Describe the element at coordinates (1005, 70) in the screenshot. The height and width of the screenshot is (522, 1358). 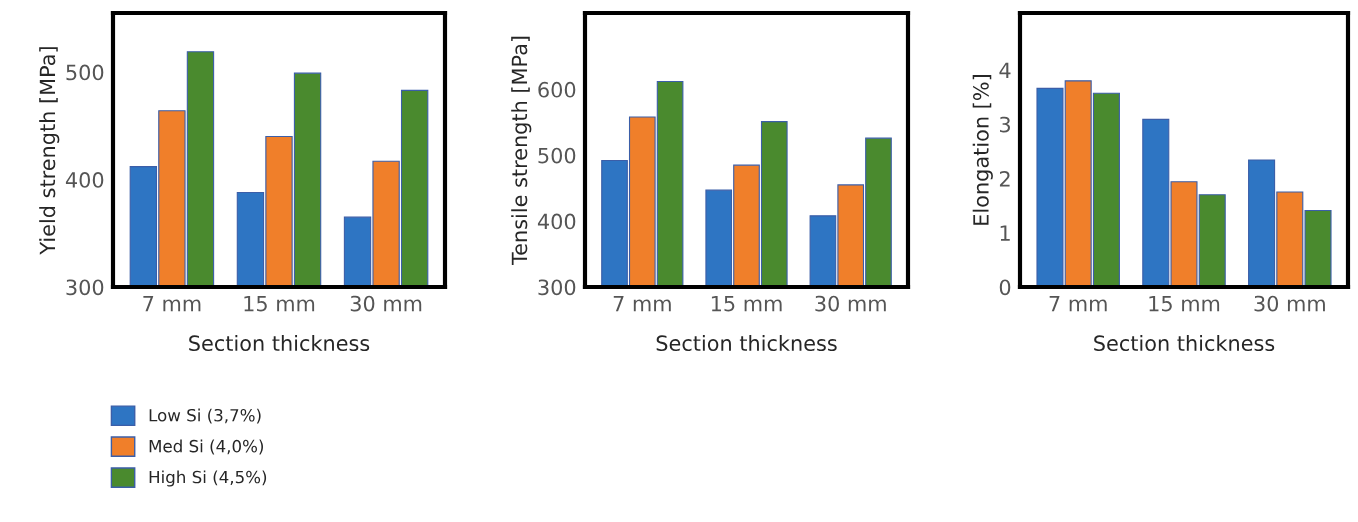
I see `y-tick-label: 4` at that location.